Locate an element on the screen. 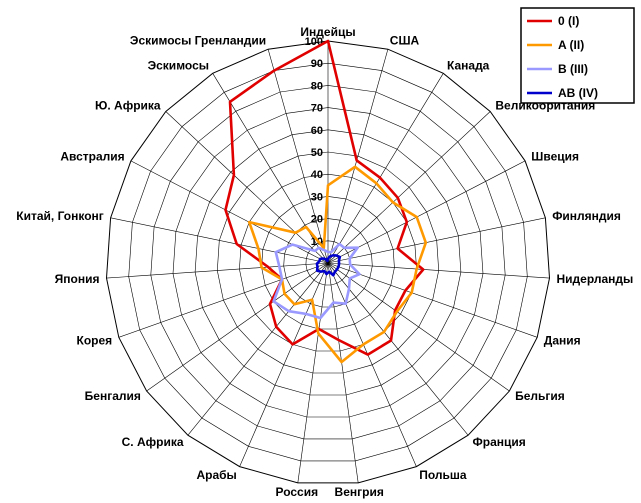  tick-label: 20 is located at coordinates (317, 220).